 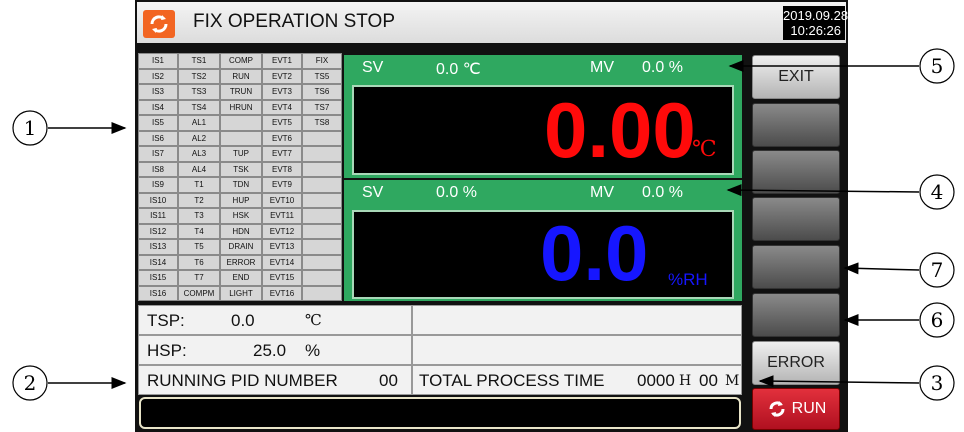 What do you see at coordinates (199, 278) in the screenshot?
I see `status-cell: T7` at bounding box center [199, 278].